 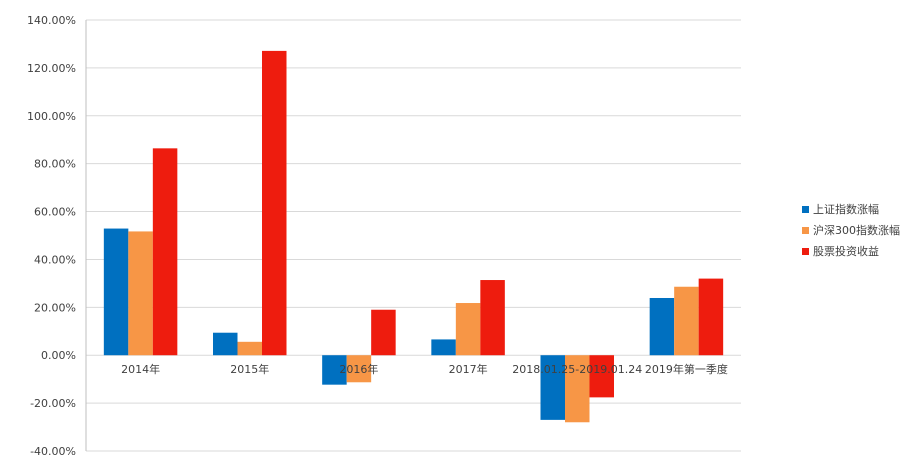 What do you see at coordinates (856, 230) in the screenshot?
I see `legend-label: 沪深300指数涨幅` at bounding box center [856, 230].